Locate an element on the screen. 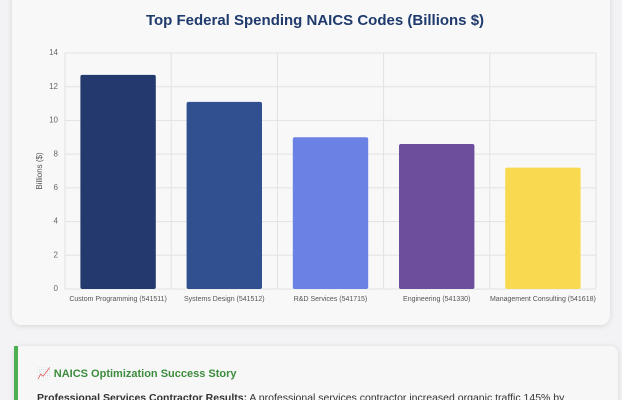  y-tick-label: 2 is located at coordinates (56, 254).